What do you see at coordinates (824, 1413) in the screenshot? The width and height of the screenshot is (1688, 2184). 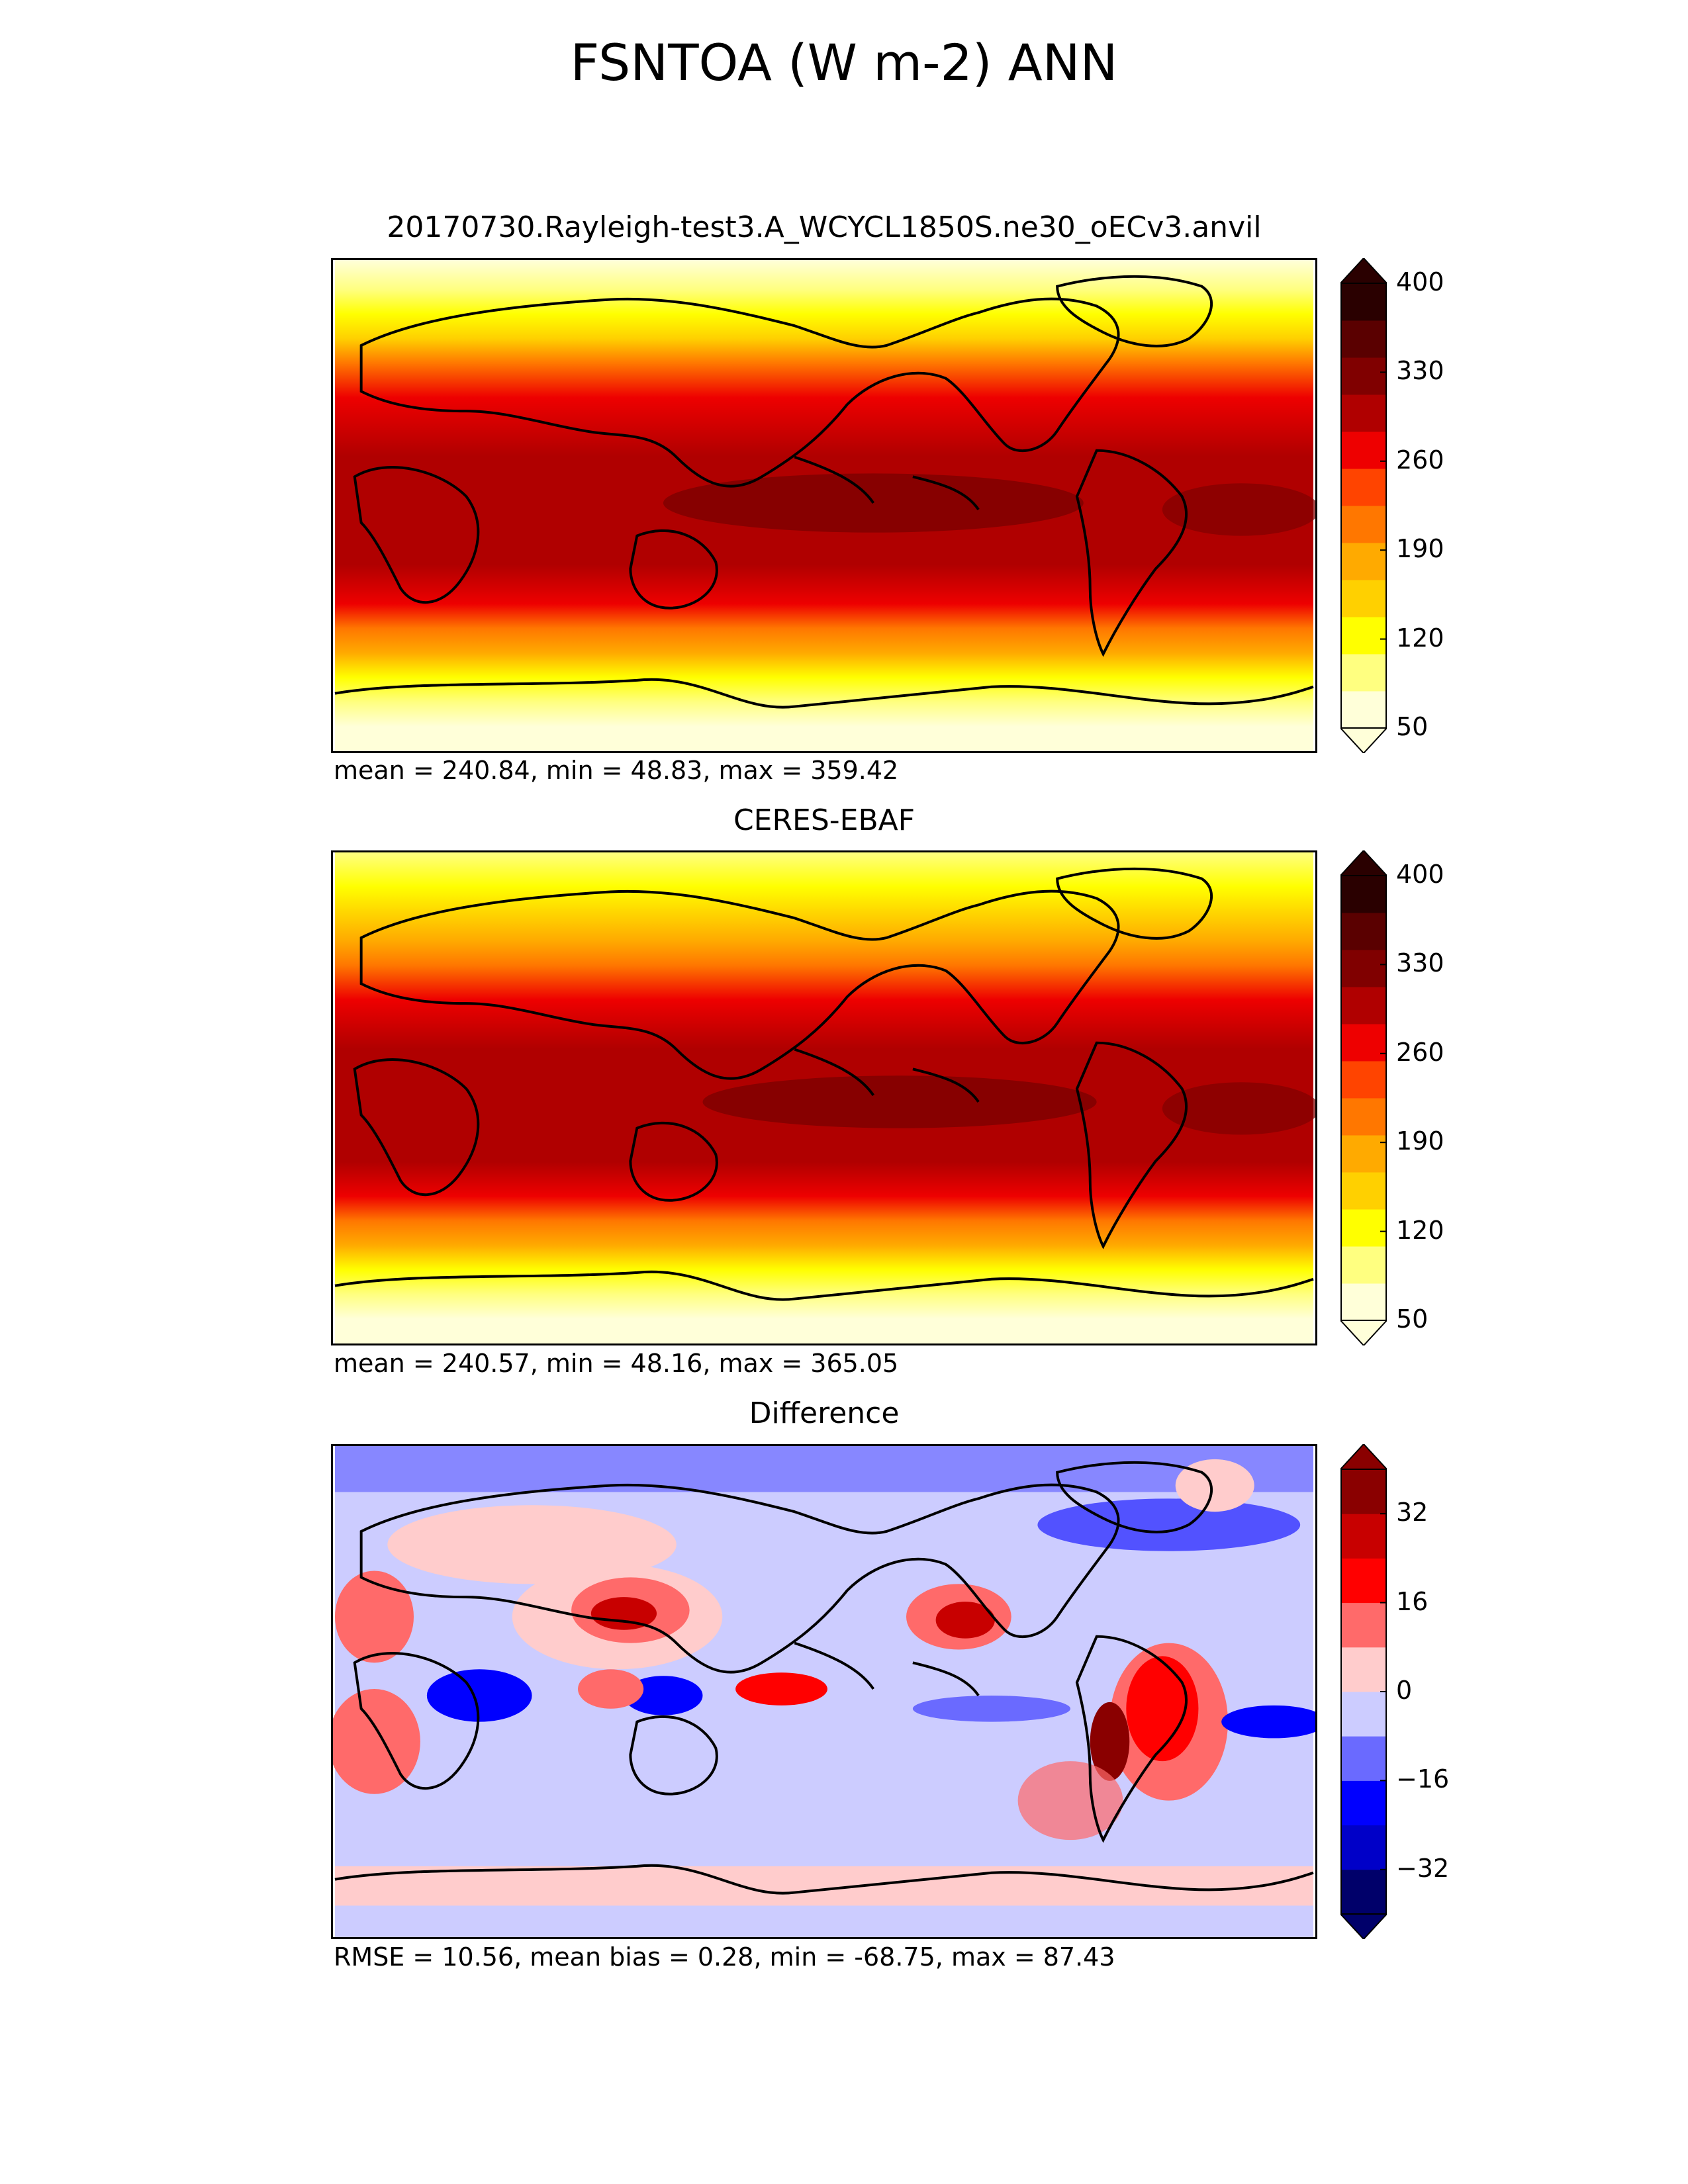 I see `panel-3-title: Difference` at bounding box center [824, 1413].